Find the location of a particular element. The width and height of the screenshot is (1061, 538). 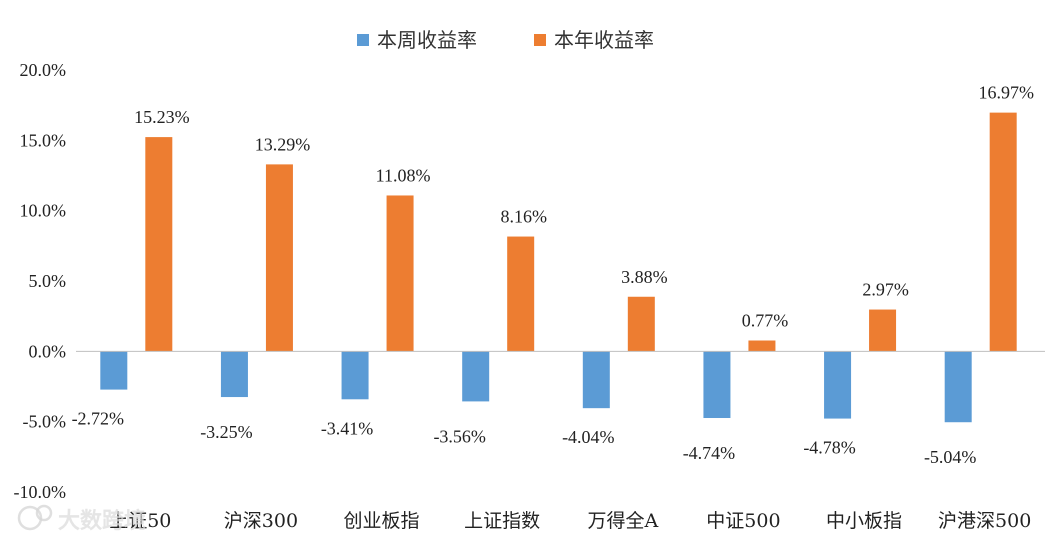

y-tick-label: 20.0% is located at coordinates (43, 70).